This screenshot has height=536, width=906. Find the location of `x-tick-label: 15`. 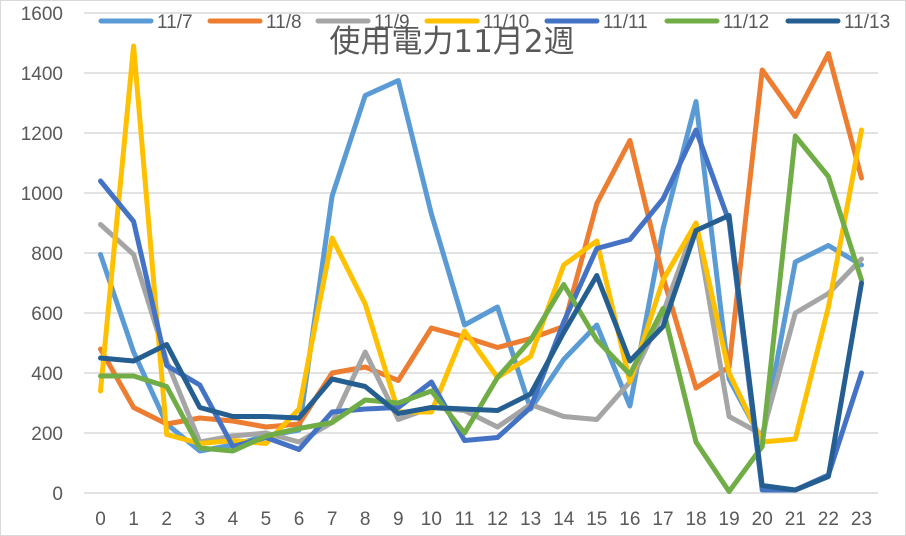

x-tick-label: 15 is located at coordinates (596, 519).